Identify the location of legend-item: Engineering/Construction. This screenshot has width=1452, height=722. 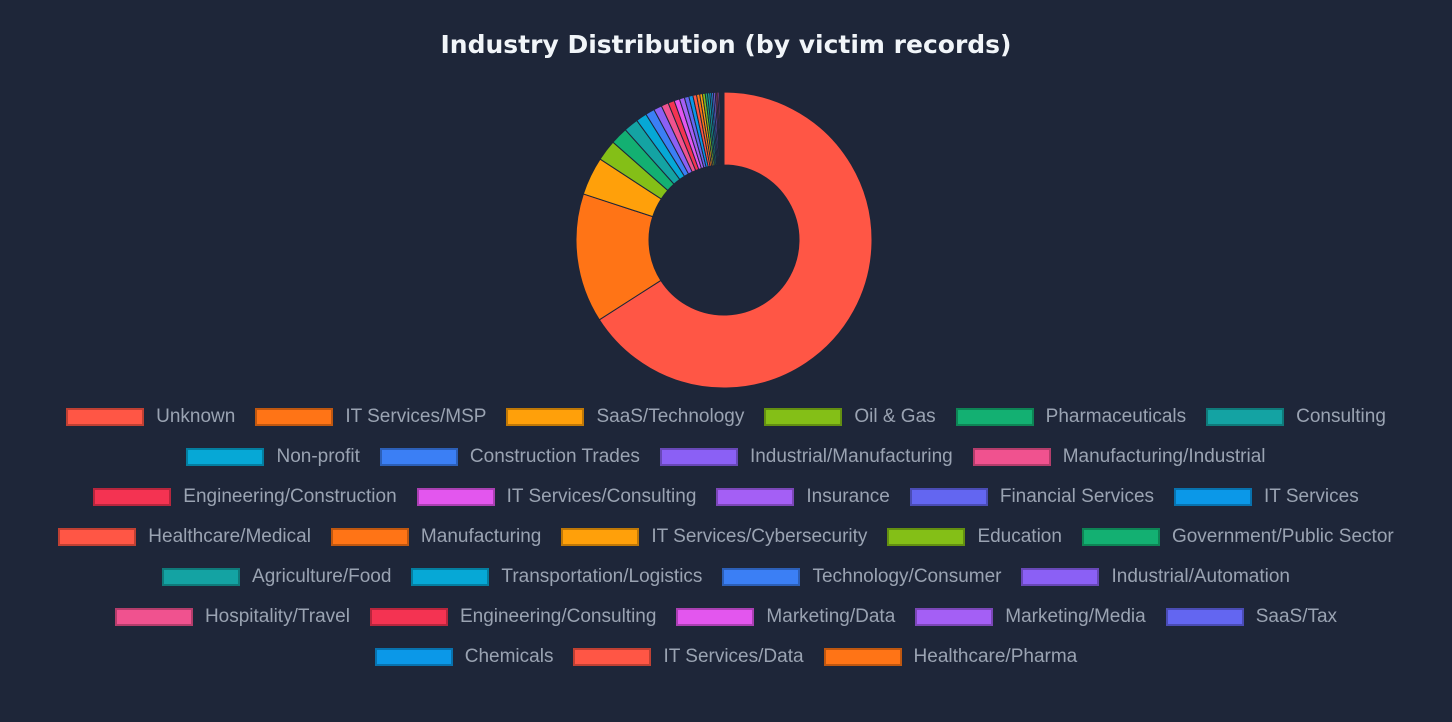
(245, 497).